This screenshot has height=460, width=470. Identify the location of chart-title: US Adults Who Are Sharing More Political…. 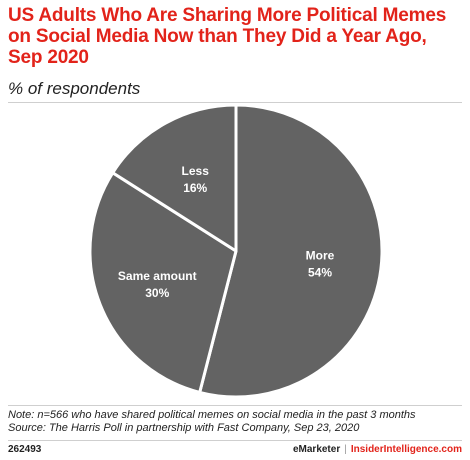
(227, 36).